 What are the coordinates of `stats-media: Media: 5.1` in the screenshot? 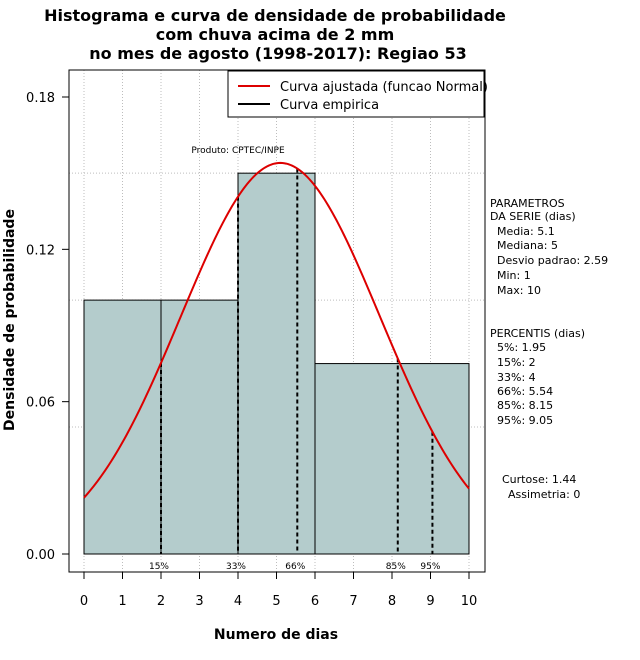 It's located at (526, 231).